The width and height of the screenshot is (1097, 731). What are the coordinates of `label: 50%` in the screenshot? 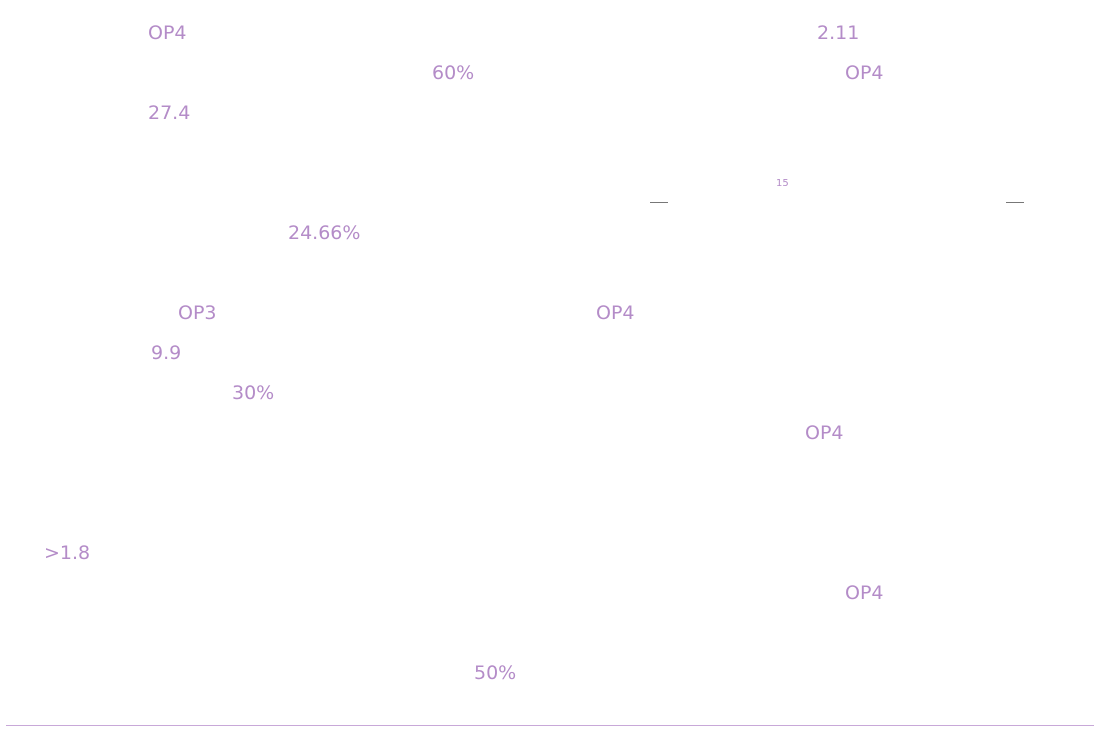 It's located at (495, 673).